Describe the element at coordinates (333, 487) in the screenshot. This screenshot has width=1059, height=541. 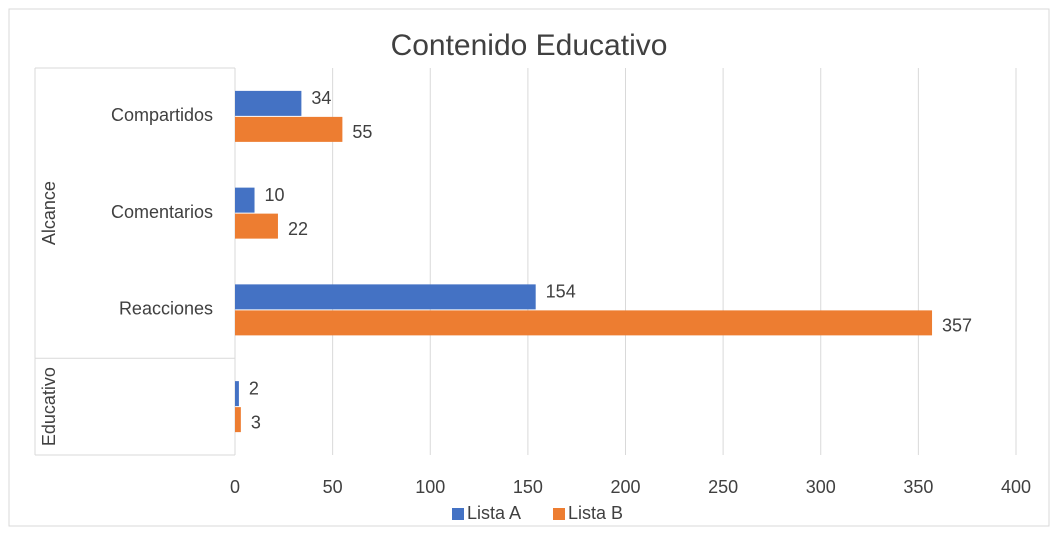
I see `x-tick-label: 50` at that location.